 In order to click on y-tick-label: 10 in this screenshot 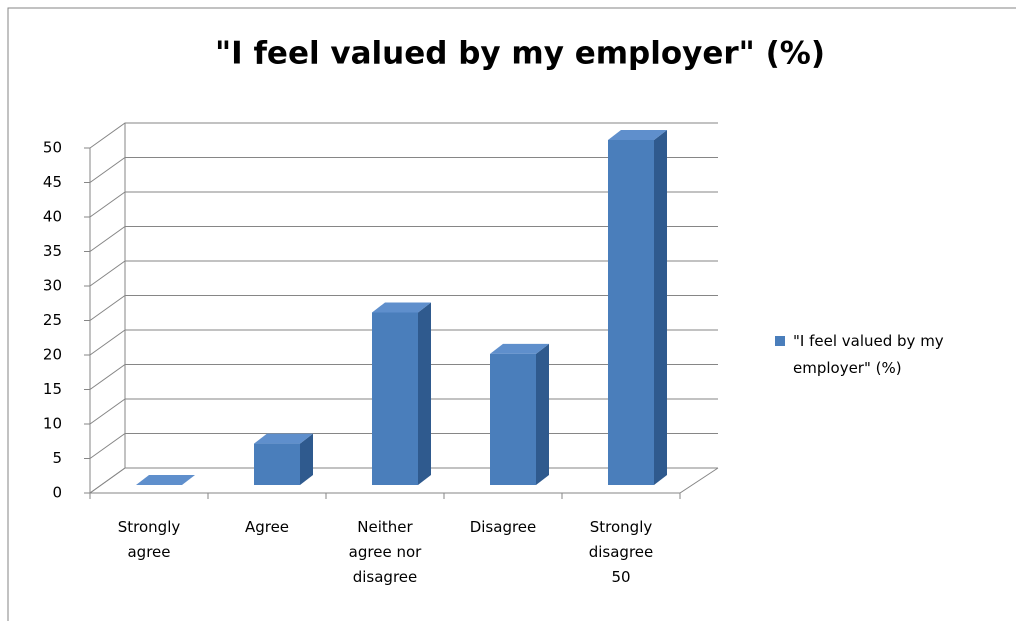, I will do `click(52, 424)`.